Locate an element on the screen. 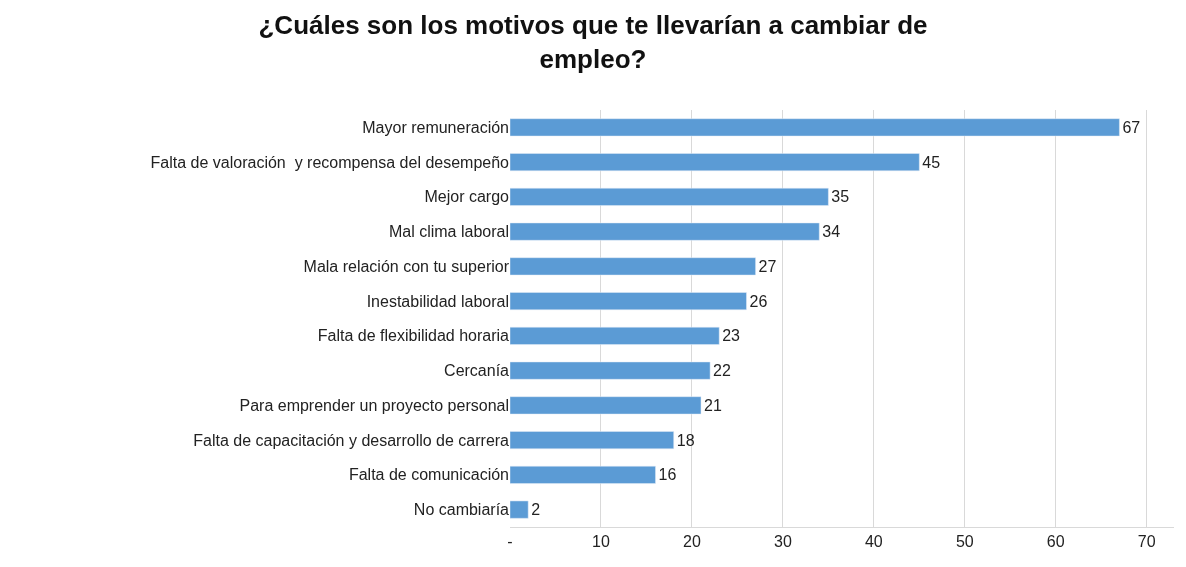 The image size is (1186, 567). data-label: 22 is located at coordinates (722, 371).